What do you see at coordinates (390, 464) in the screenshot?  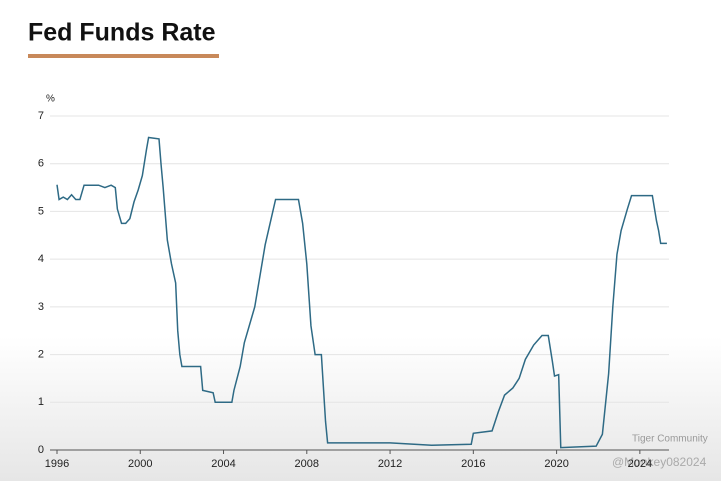 I see `x-tick-label: 2012` at bounding box center [390, 464].